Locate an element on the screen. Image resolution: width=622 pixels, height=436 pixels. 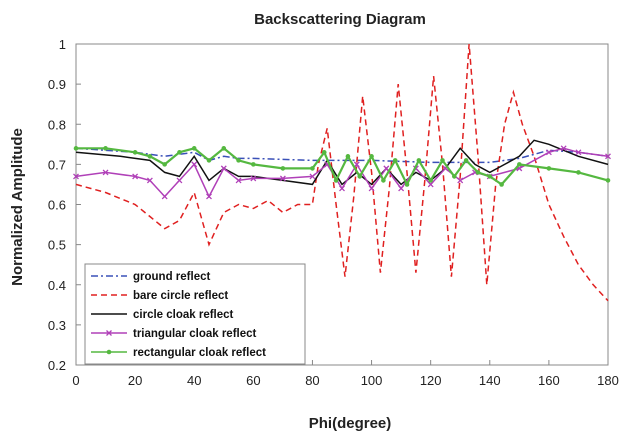
x-tick-label: 160 is located at coordinates (549, 380).